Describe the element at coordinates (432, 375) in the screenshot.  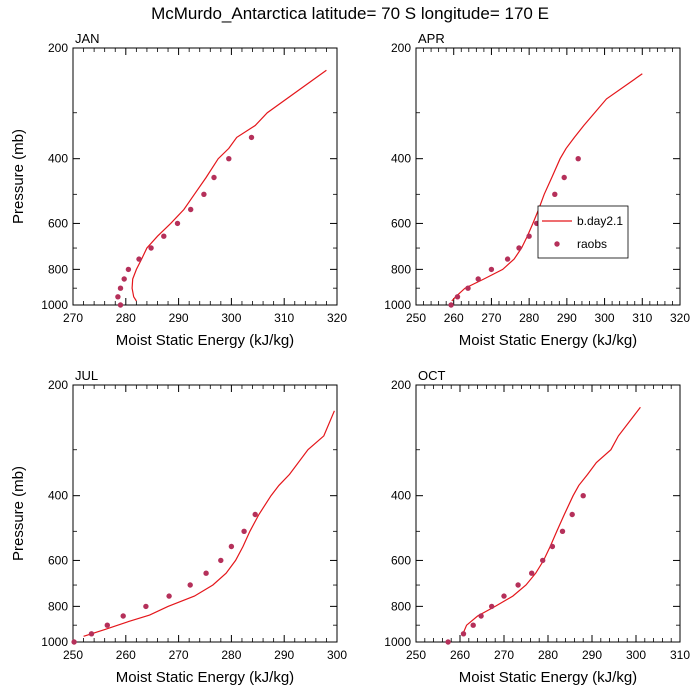
I see `panel-label-oct: OCT` at that location.